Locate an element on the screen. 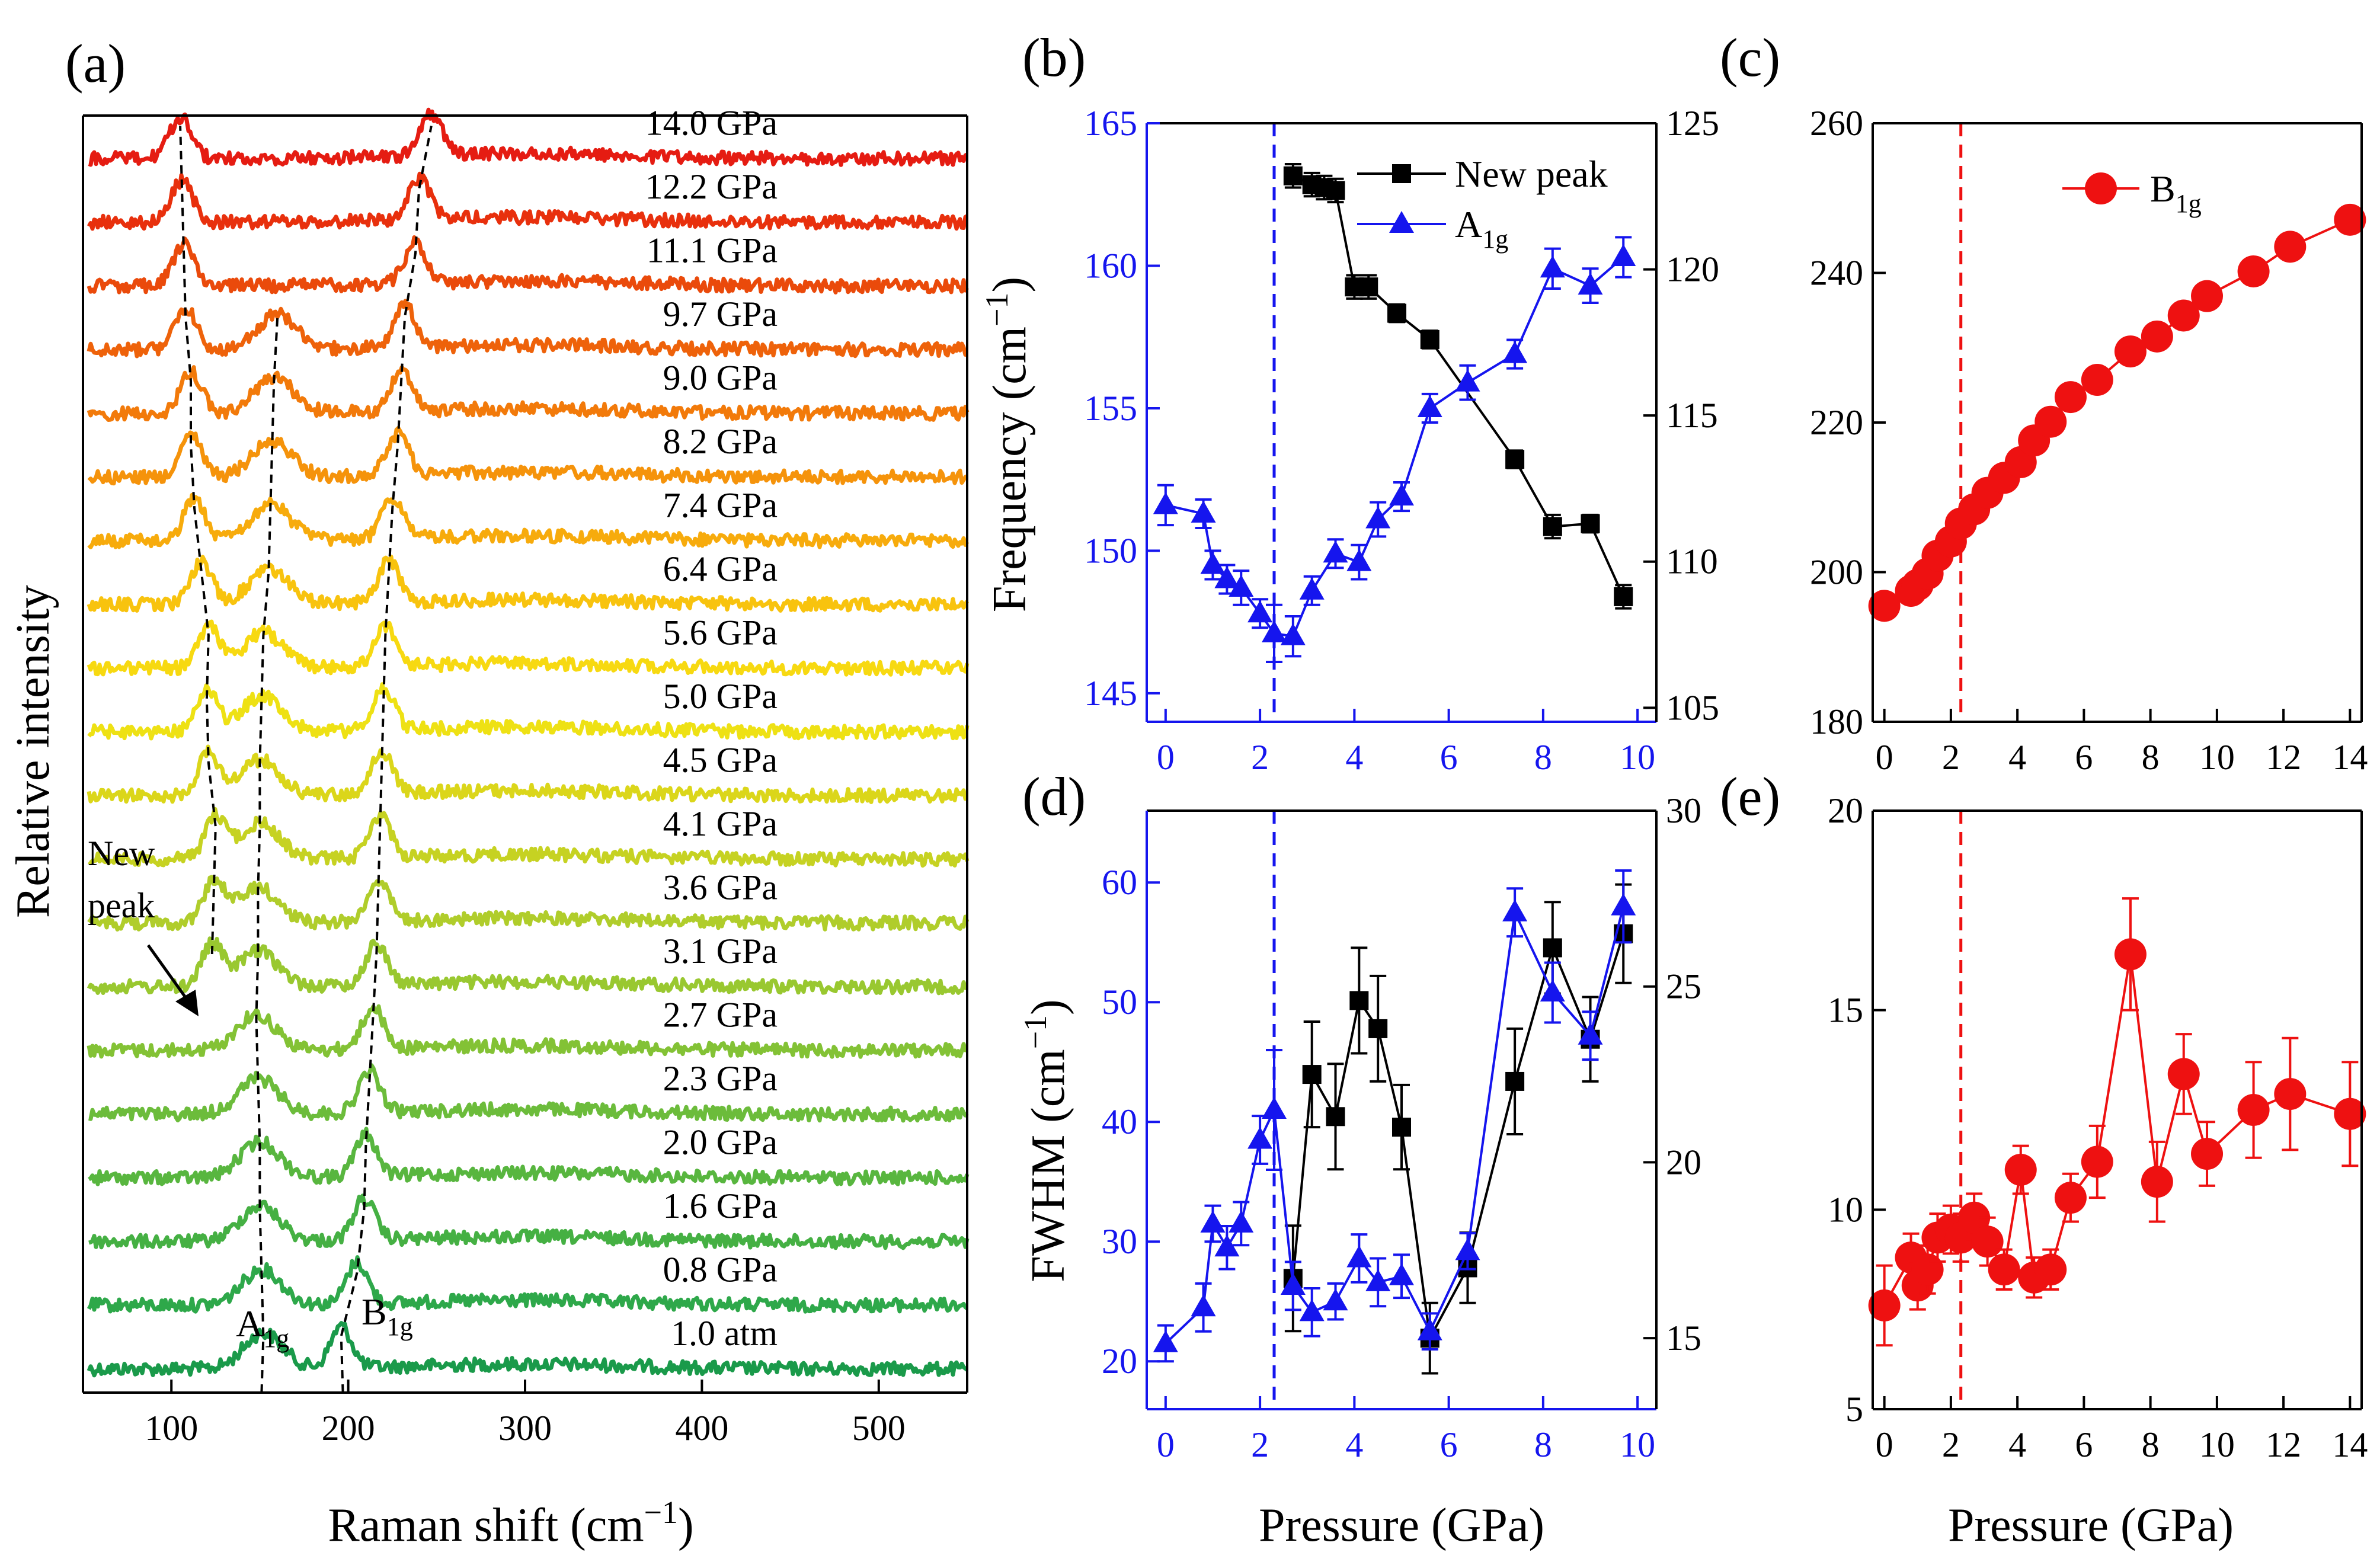 The image size is (2380, 1568). ylabel-d: FWHM (cm−1) is located at coordinates (1046, 1140).